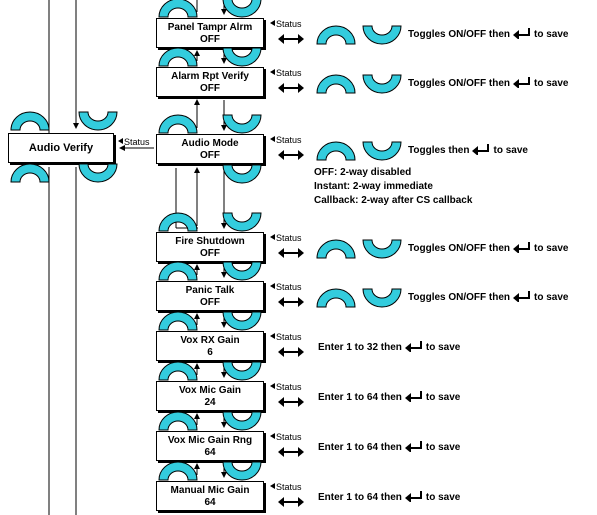 The height and width of the screenshot is (515, 597). Describe the element at coordinates (210, 241) in the screenshot. I see `menu-item-title: Fire Shutdown` at that location.